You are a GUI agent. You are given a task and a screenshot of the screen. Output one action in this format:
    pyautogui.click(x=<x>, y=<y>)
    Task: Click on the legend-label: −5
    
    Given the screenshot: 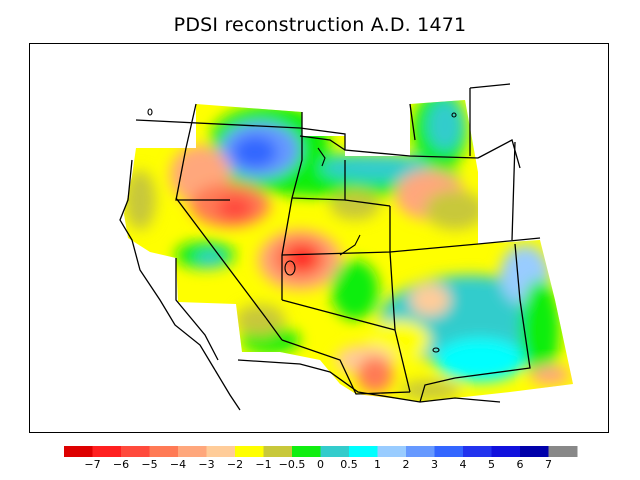 What is the action you would take?
    pyautogui.click(x=149, y=464)
    